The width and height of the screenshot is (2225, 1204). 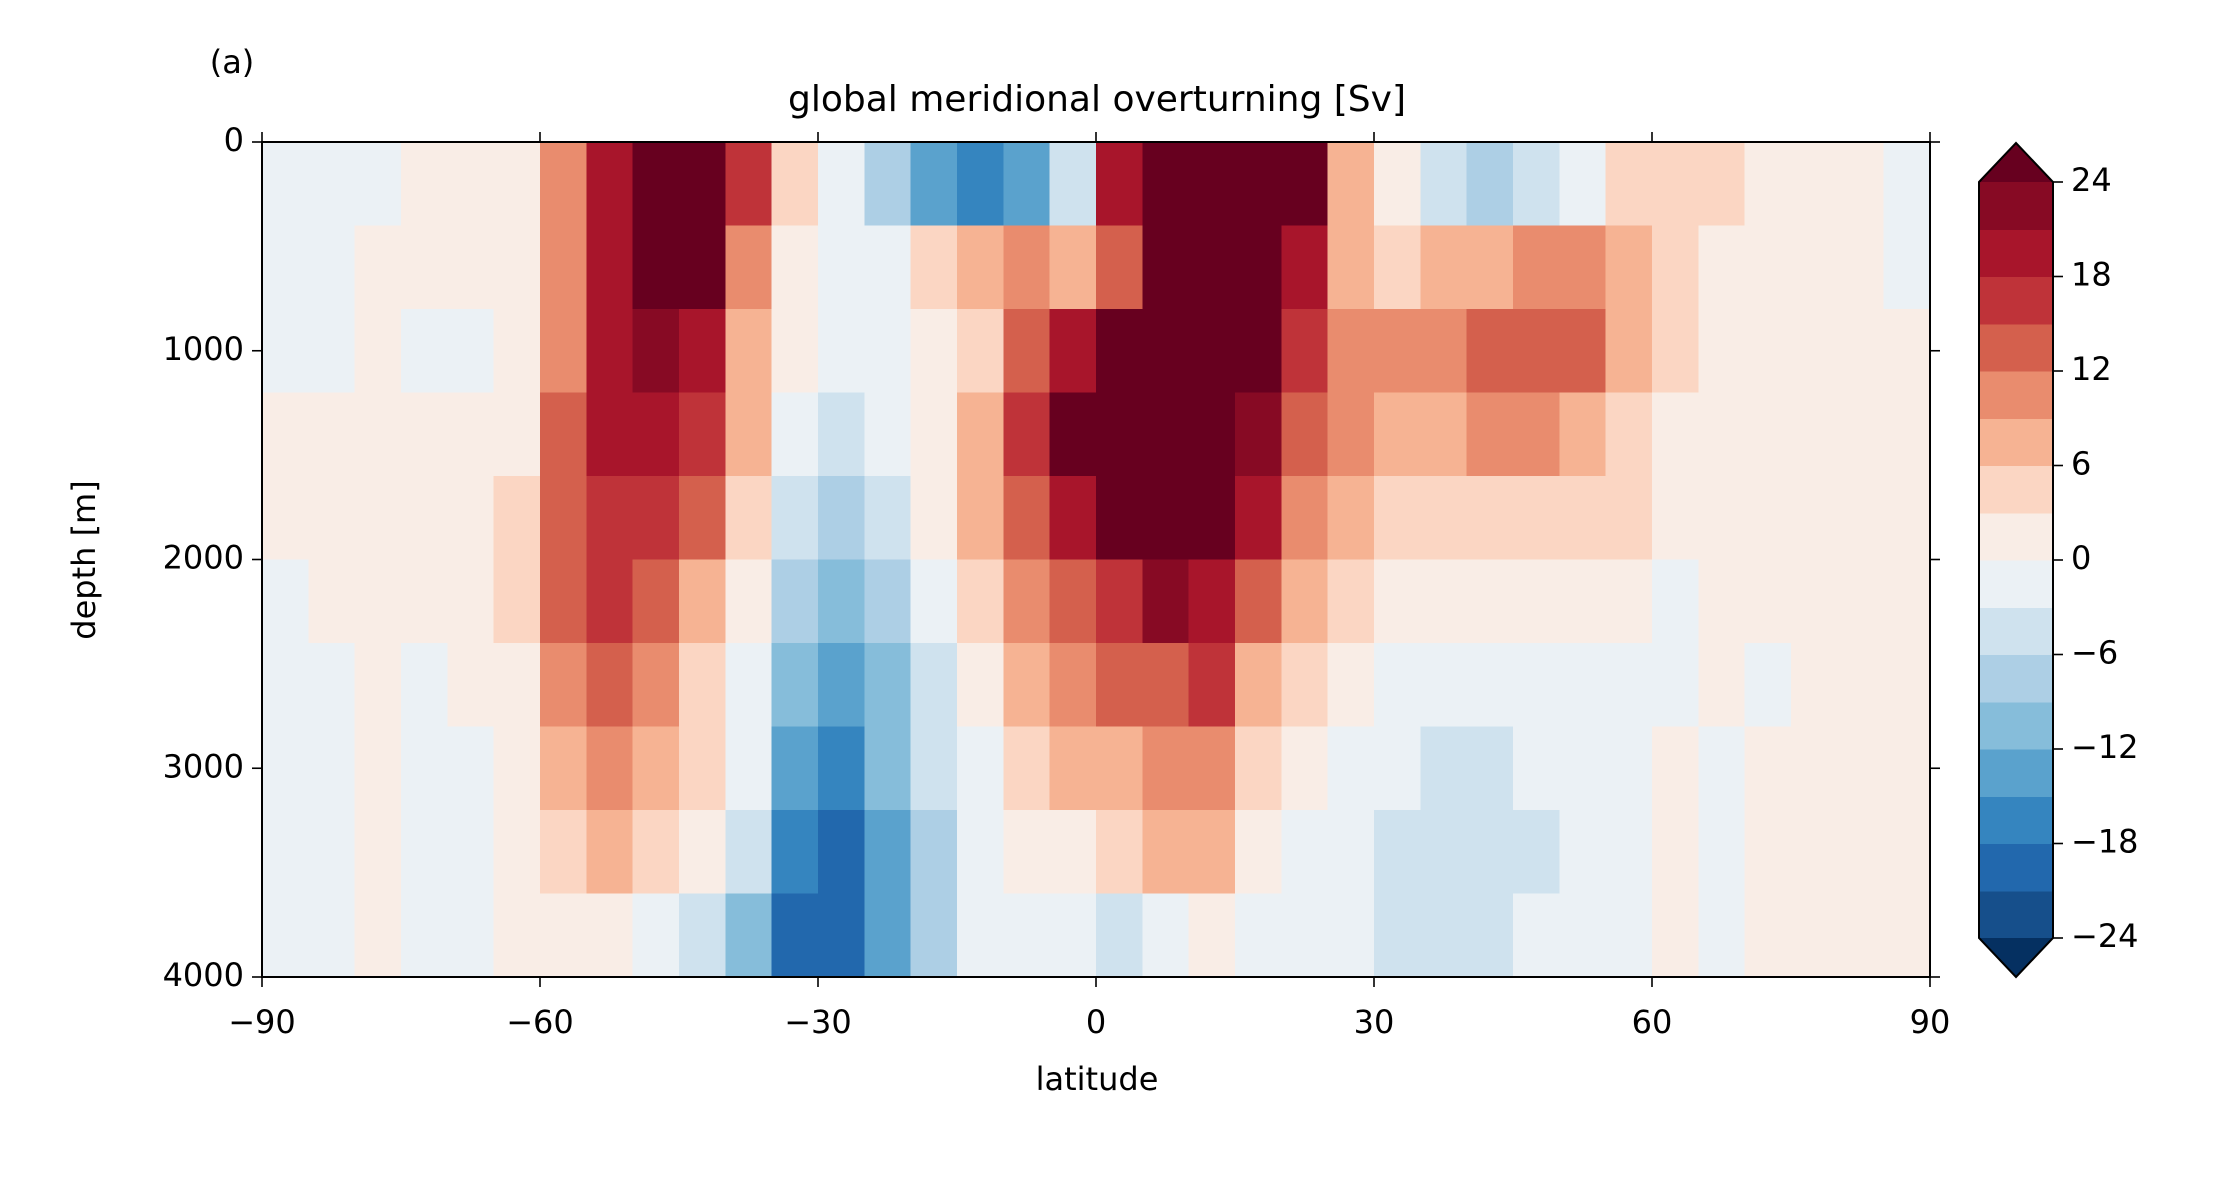 I want to click on x-tick-label: −30, so click(x=818, y=1022).